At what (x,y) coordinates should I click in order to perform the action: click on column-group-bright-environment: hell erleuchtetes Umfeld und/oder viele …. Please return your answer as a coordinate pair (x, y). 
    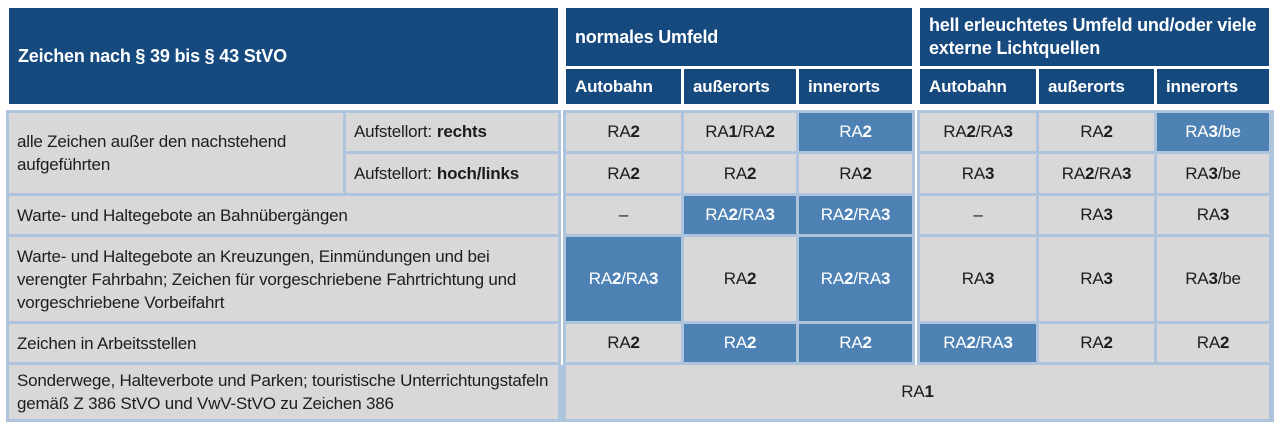
    Looking at the image, I should click on (1094, 37).